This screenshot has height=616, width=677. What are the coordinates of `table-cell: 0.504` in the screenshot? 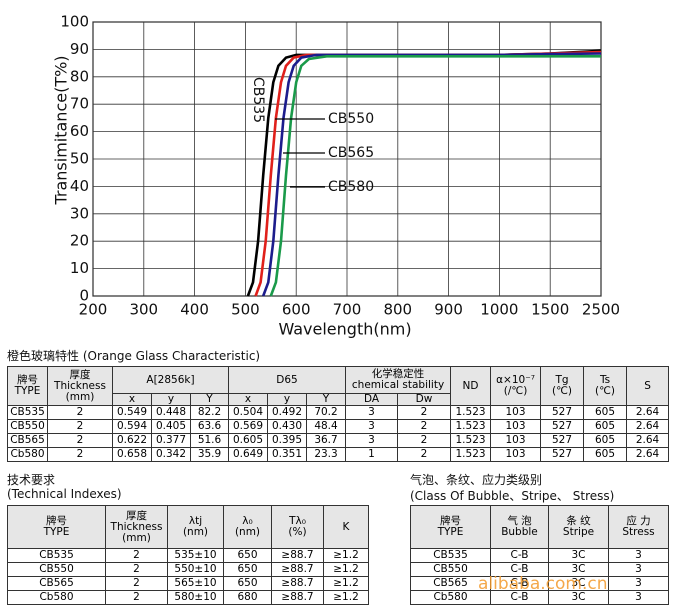 It's located at (248, 412).